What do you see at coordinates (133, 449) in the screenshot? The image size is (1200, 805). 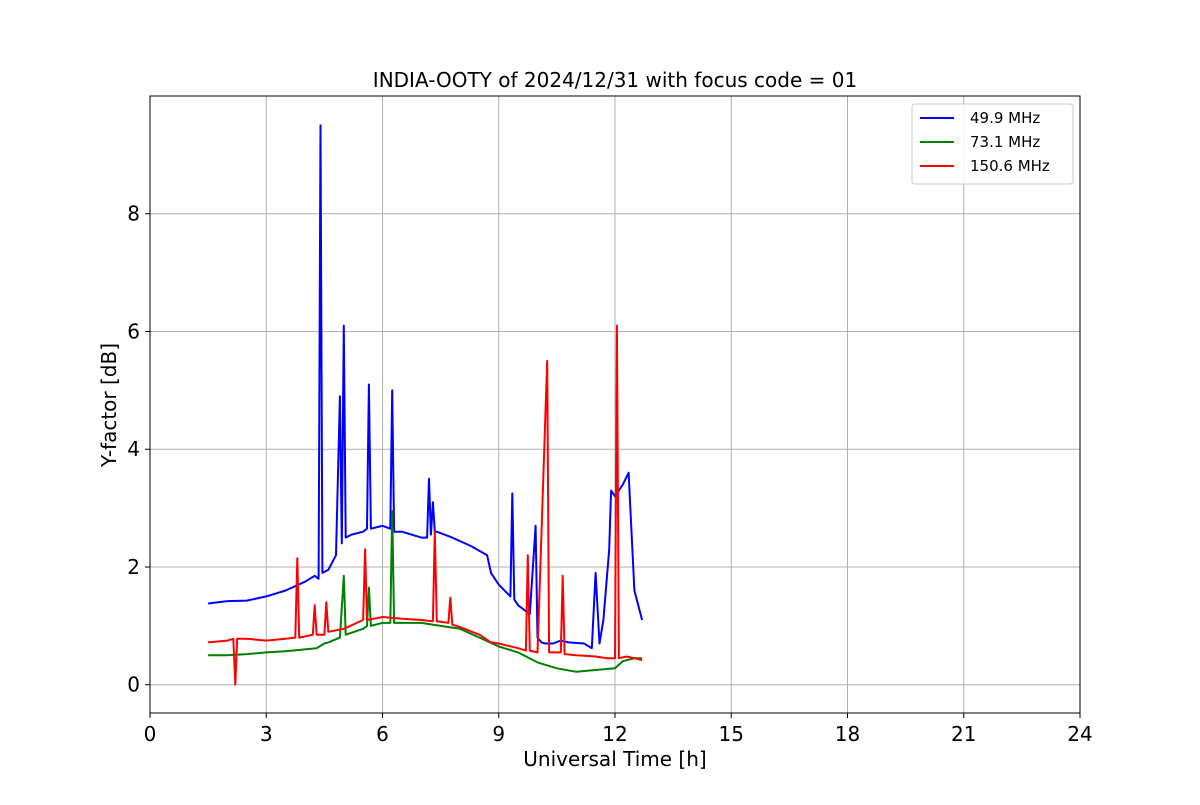 I see `y-tick-label: 4` at bounding box center [133, 449].